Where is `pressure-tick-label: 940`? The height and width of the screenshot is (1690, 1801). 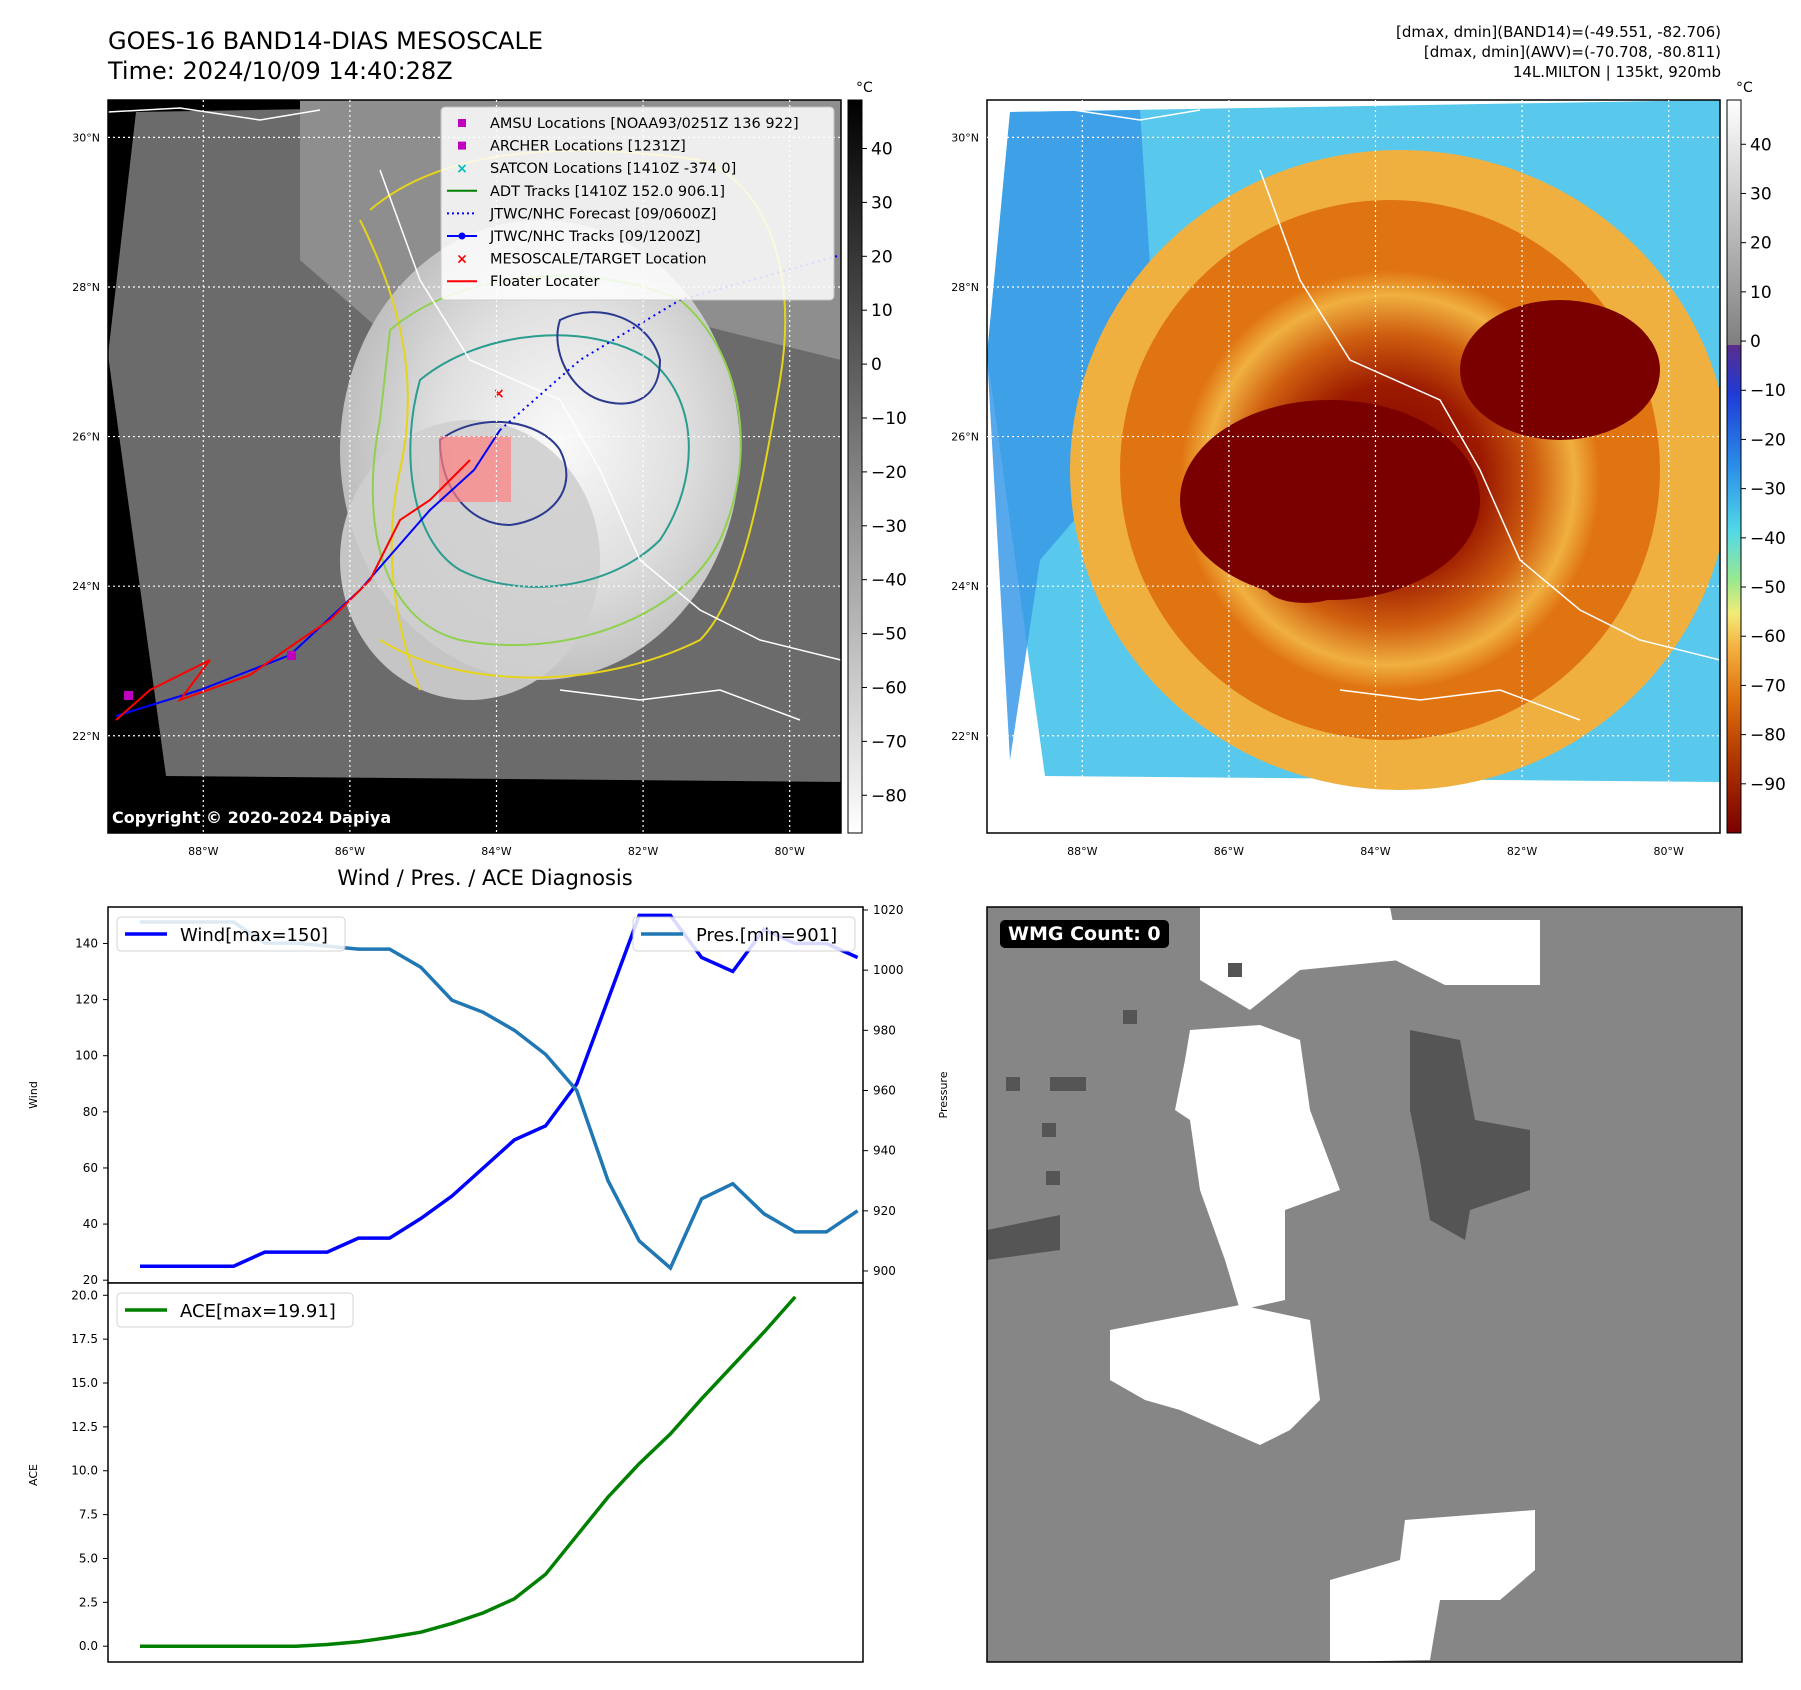 pressure-tick-label: 940 is located at coordinates (884, 1151).